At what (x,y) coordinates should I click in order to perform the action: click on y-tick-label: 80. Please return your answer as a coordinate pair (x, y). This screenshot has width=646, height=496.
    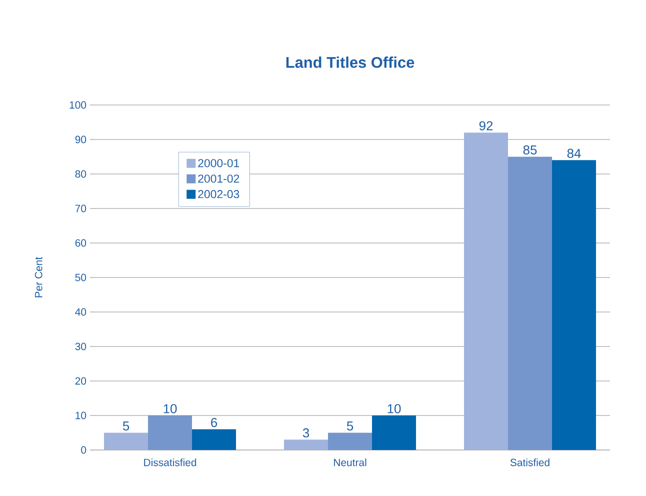
    Looking at the image, I should click on (80, 174).